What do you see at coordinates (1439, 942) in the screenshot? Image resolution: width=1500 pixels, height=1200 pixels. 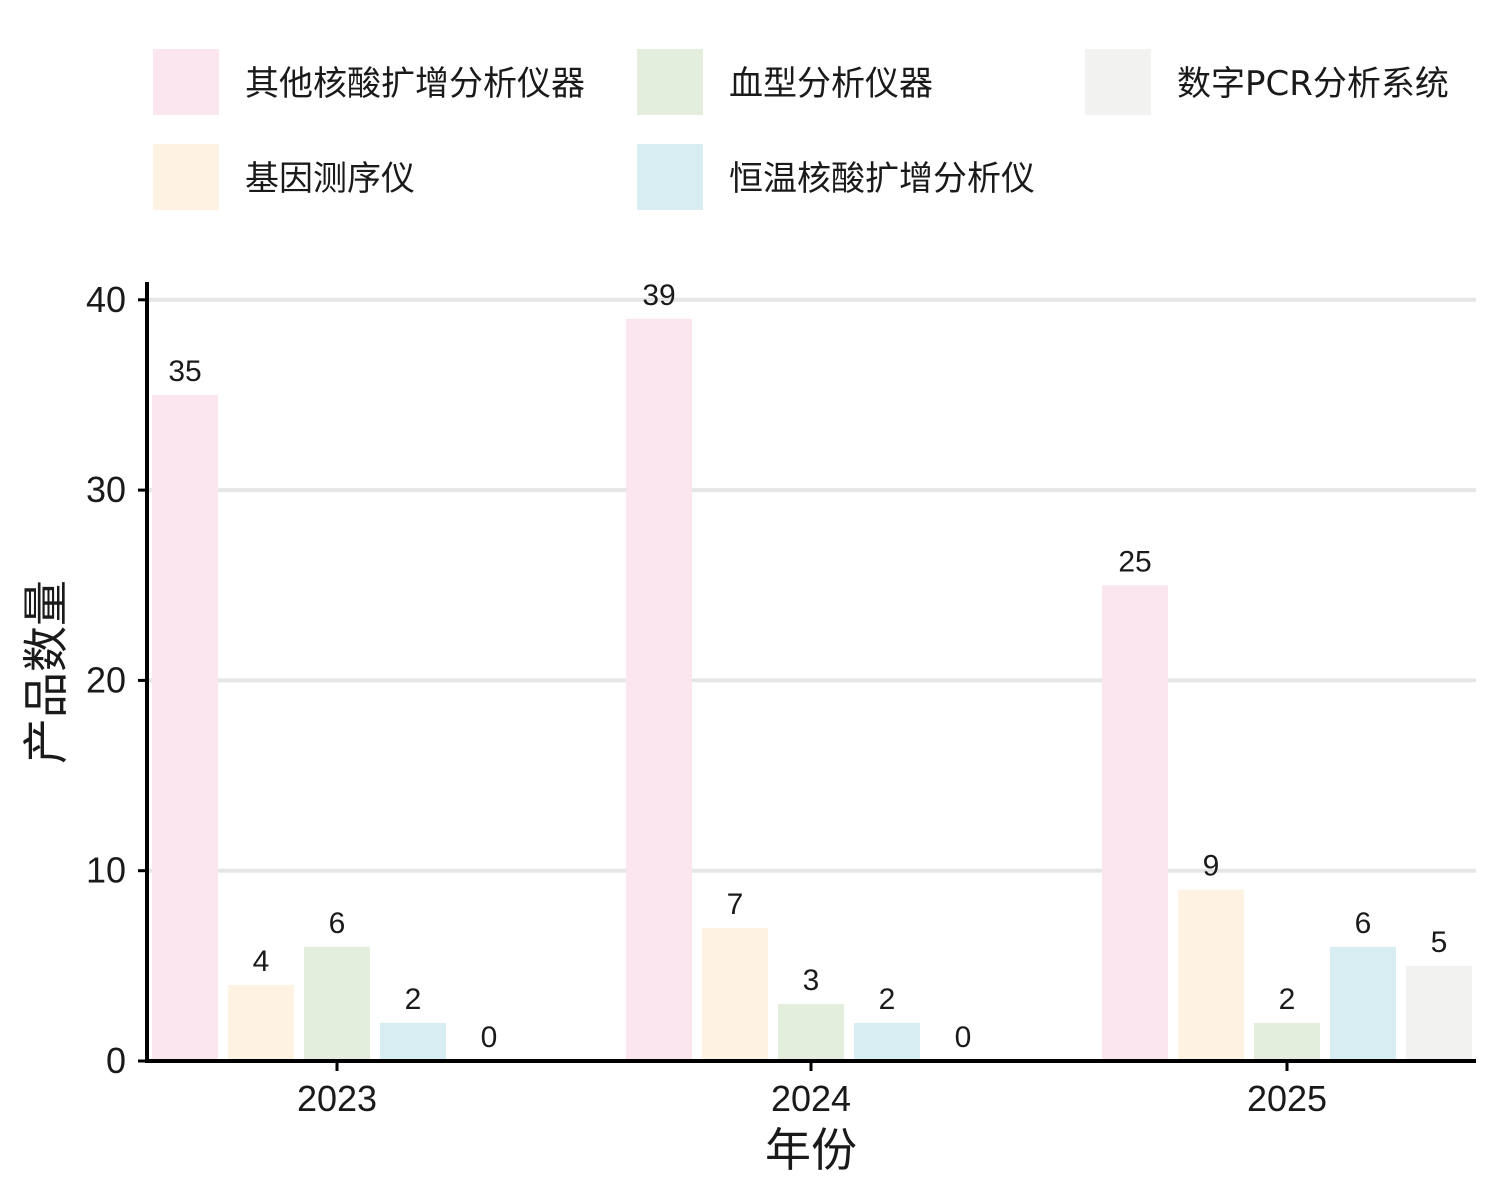 I see `data-label-2025-5: 5` at bounding box center [1439, 942].